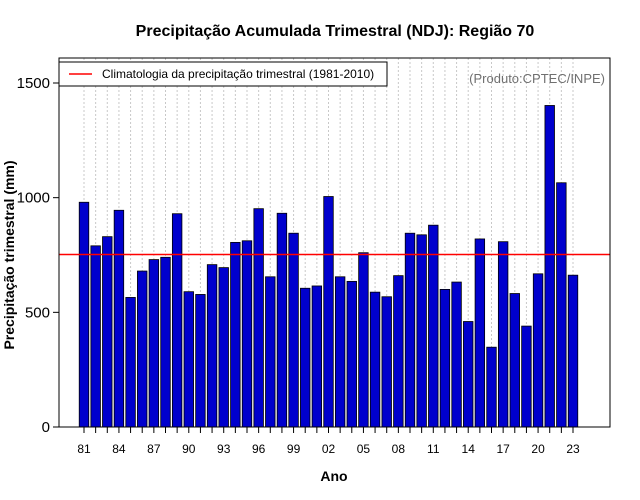 The image size is (640, 500). I want to click on x-tick-label-02: 02, so click(329, 449).